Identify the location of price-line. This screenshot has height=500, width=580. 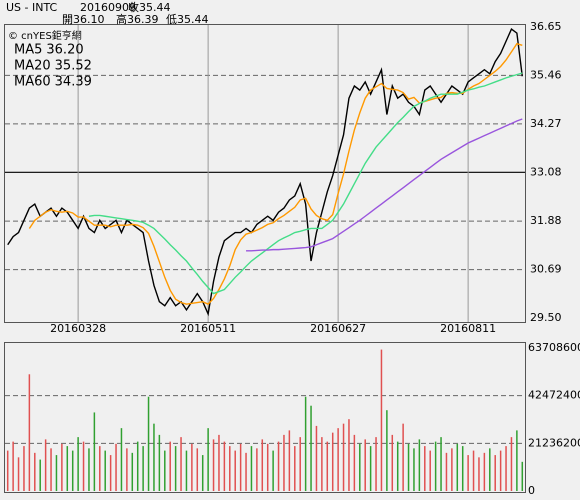
(384, 185).